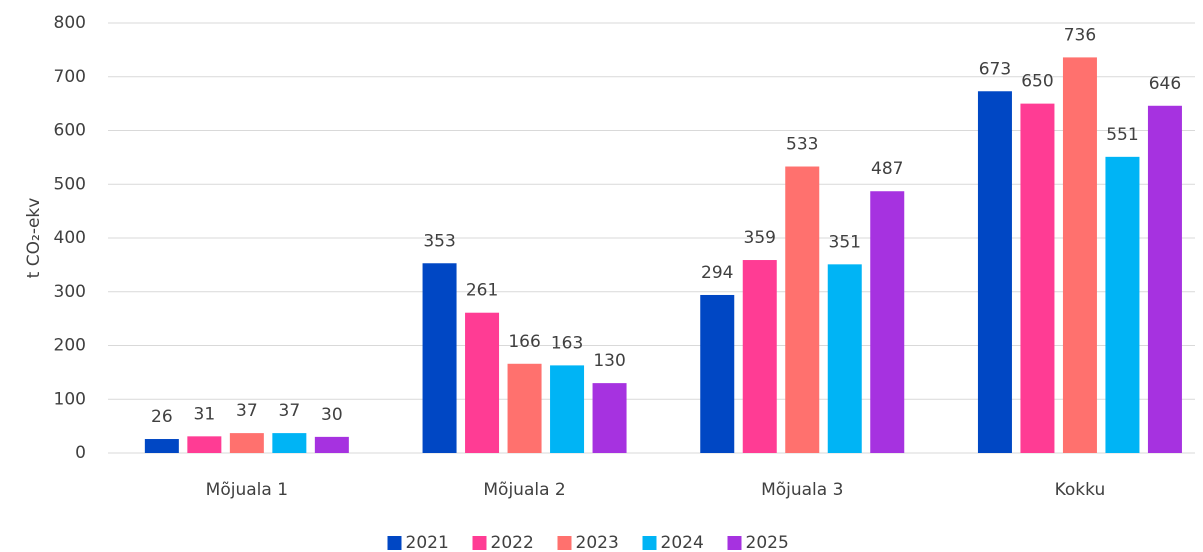 The image size is (1203, 552). I want to click on y-tick-label: 600, so click(70, 131).